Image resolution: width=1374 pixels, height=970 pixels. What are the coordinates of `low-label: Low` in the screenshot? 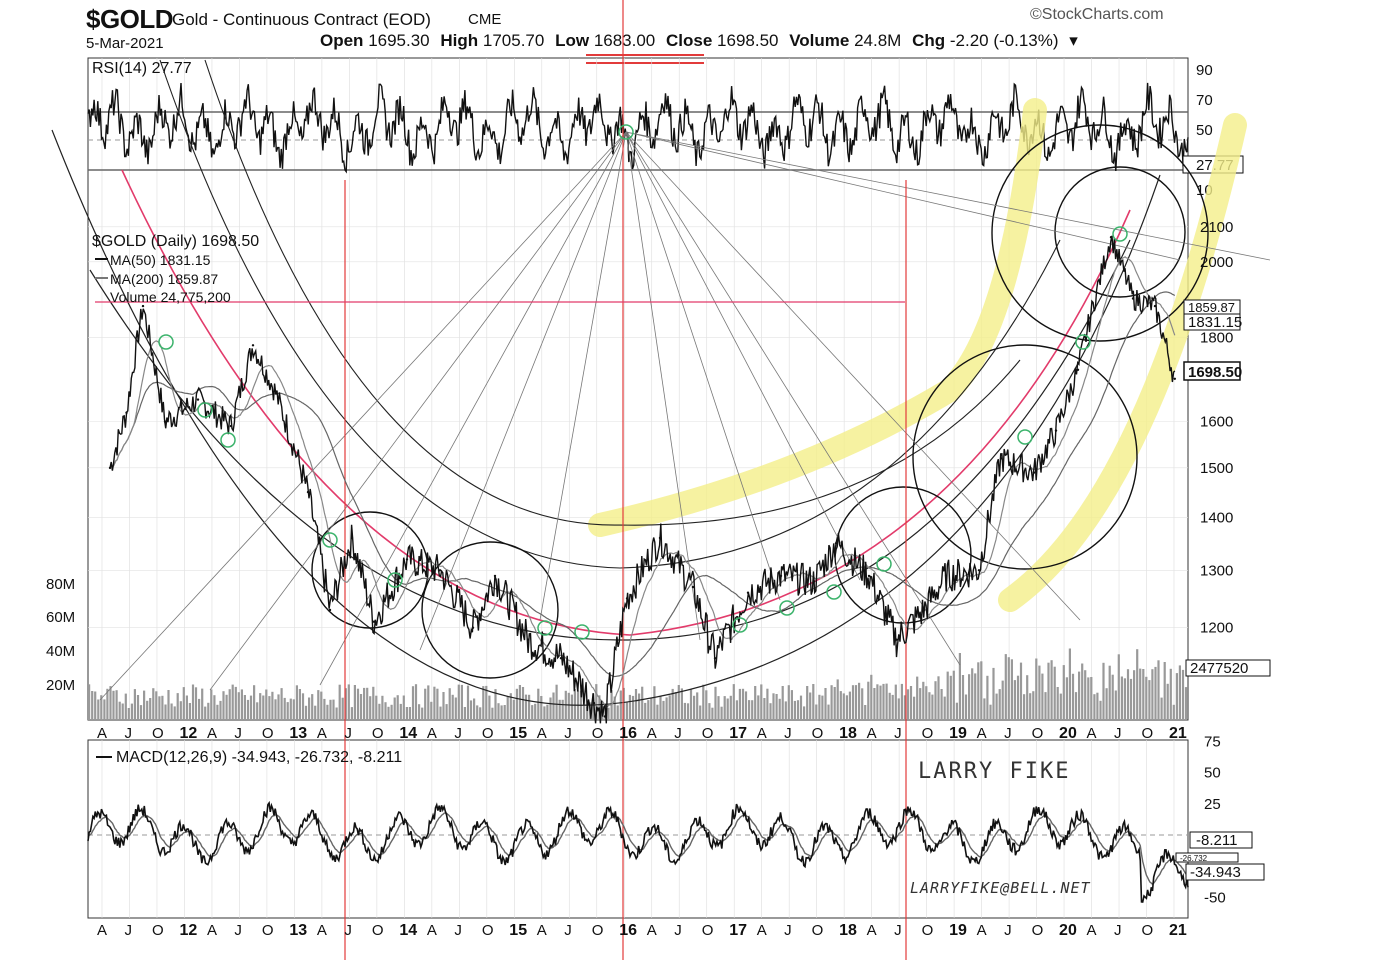 It's located at (572, 40).